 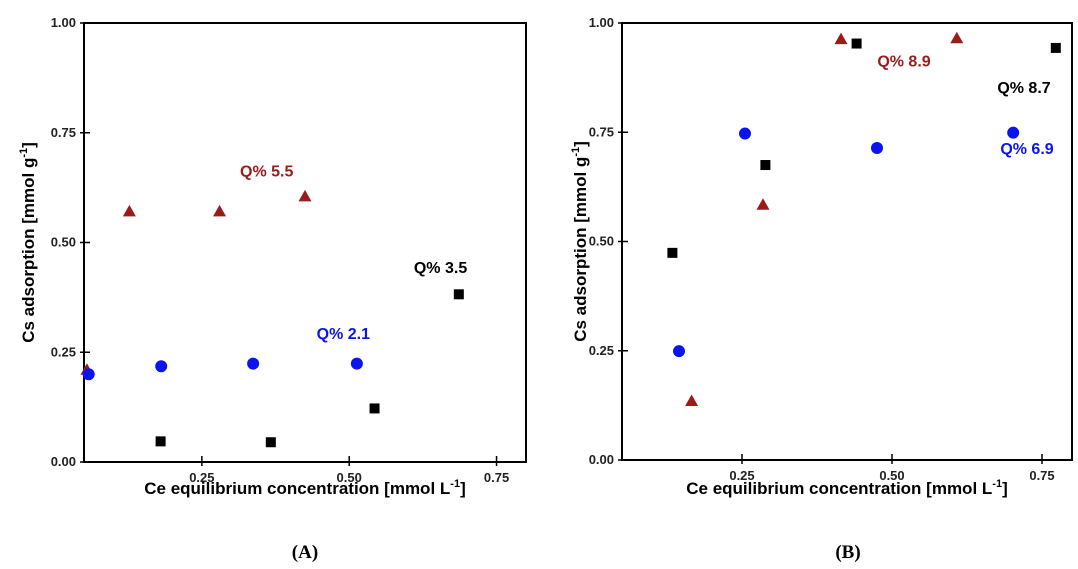 I want to click on panel-label: (A), so click(x=305, y=552).